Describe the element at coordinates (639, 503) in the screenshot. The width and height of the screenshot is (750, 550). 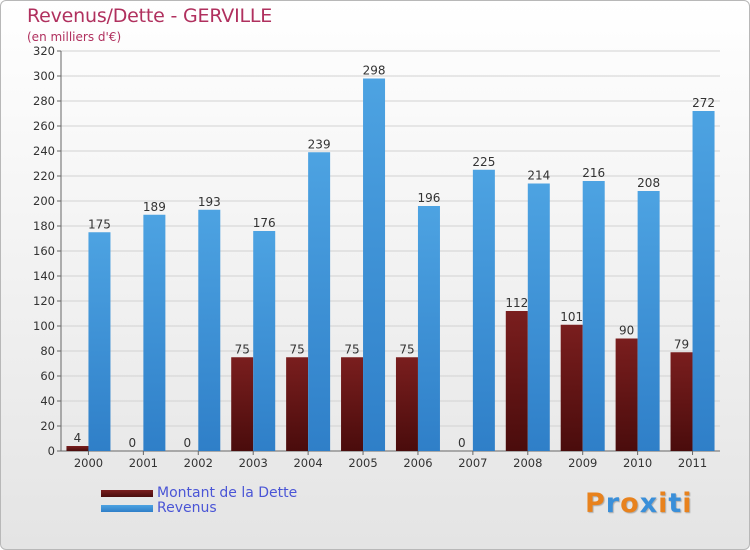
I see `proxiti-logo: Proxiti` at that location.